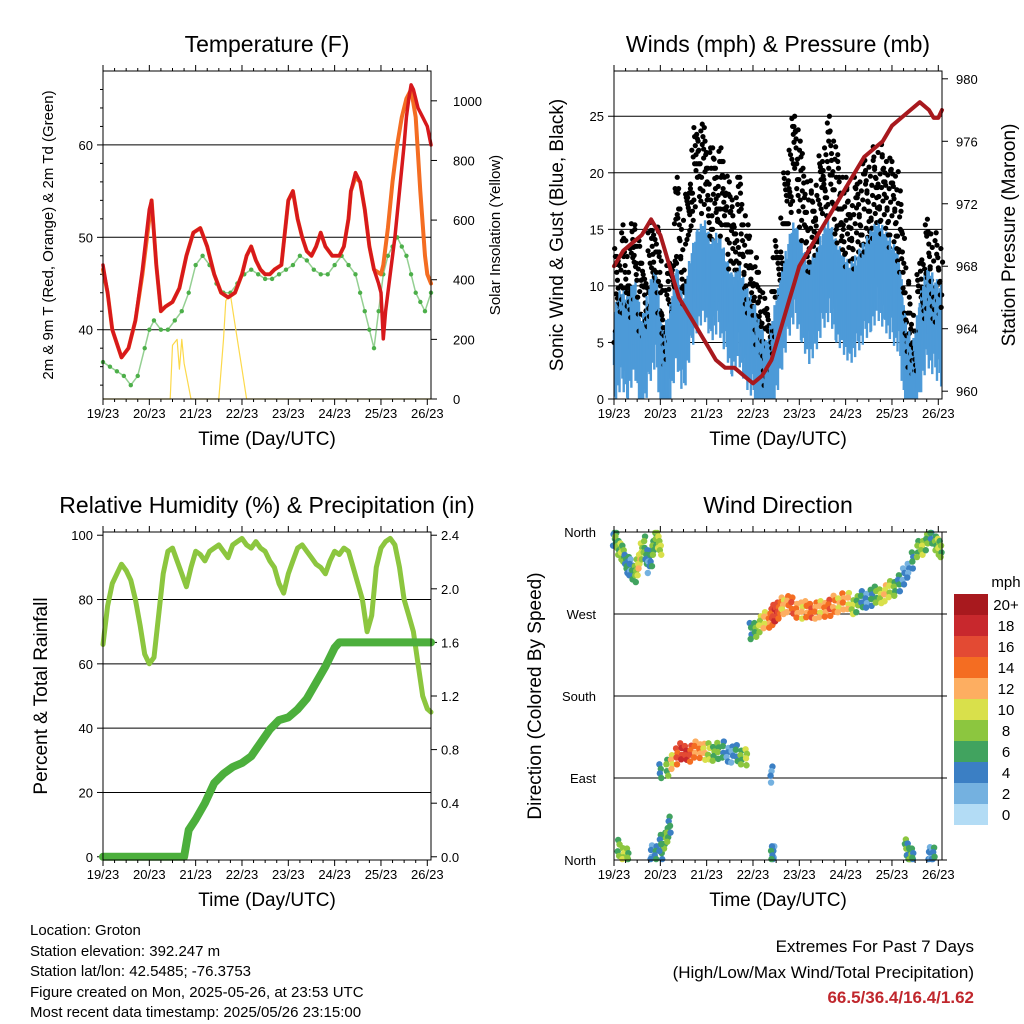 This screenshot has height=1024, width=1024. I want to click on y2-tick-label: 960, so click(967, 391).